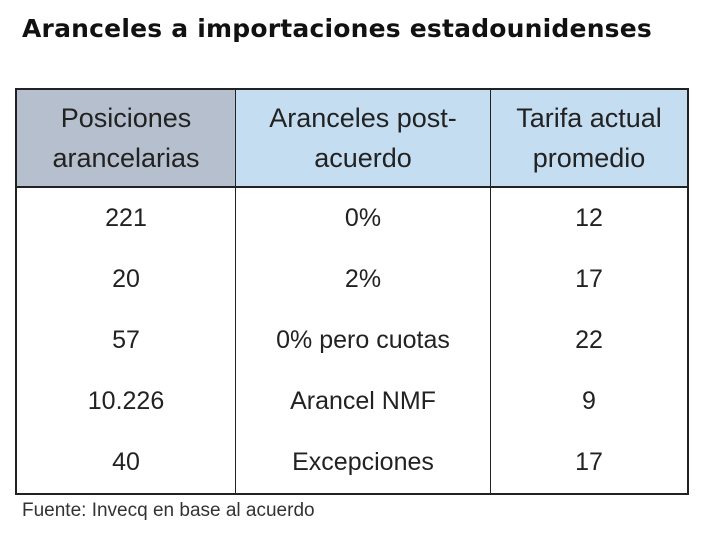 Image resolution: width=720 pixels, height=539 pixels. I want to click on source-note: Fuente: Invecq en base al acuerdo, so click(168, 510).